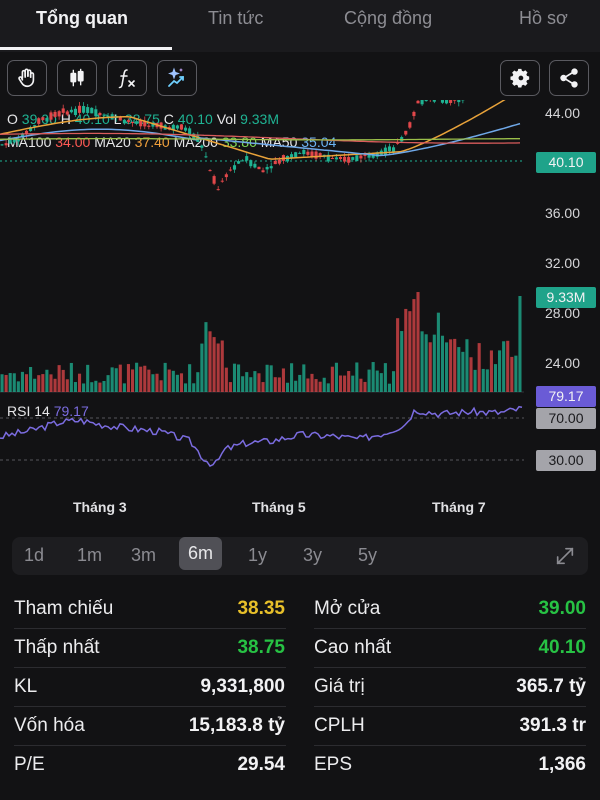 The height and width of the screenshot is (800, 600). I want to click on range-5y: 5y, so click(368, 555).